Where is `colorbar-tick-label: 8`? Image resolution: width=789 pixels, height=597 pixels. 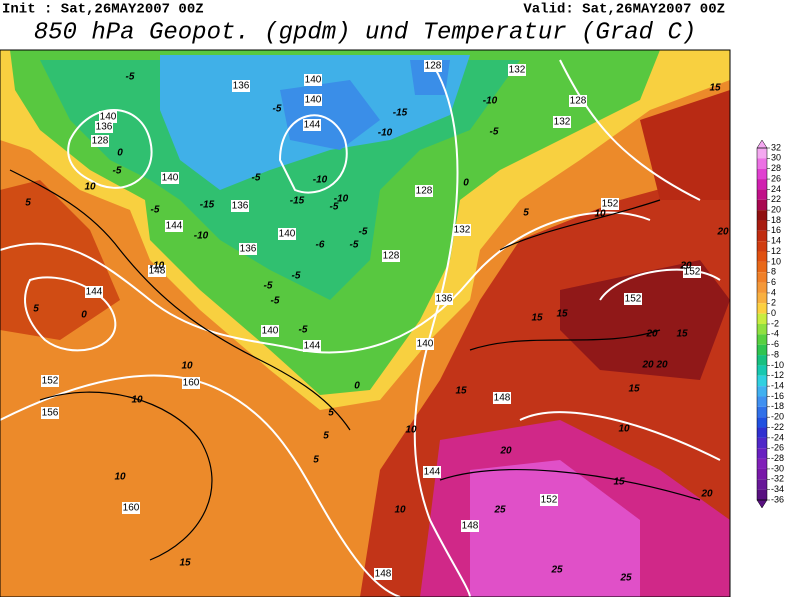
colorbar-tick-label: 8 is located at coordinates (773, 272).